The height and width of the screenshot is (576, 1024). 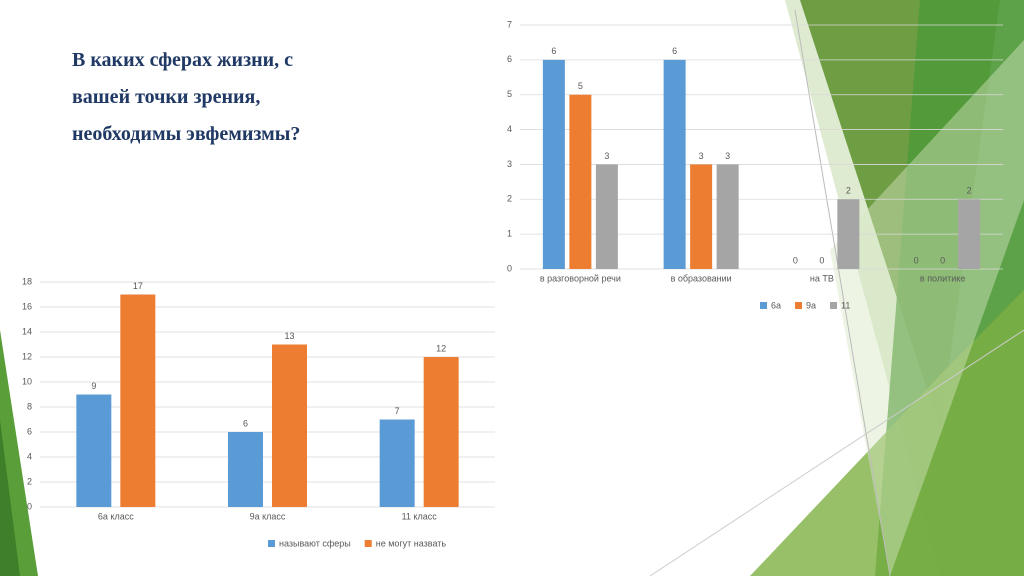 What do you see at coordinates (27, 331) in the screenshot?
I see `y-tick-label: 14` at bounding box center [27, 331].